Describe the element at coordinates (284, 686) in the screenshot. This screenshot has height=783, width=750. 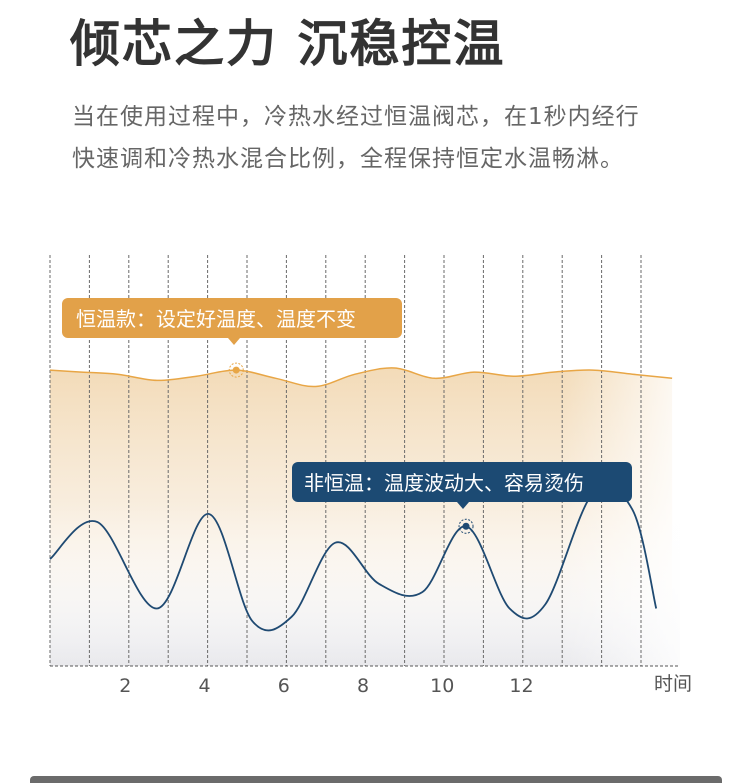
I see `x-tick-label: 6` at that location.